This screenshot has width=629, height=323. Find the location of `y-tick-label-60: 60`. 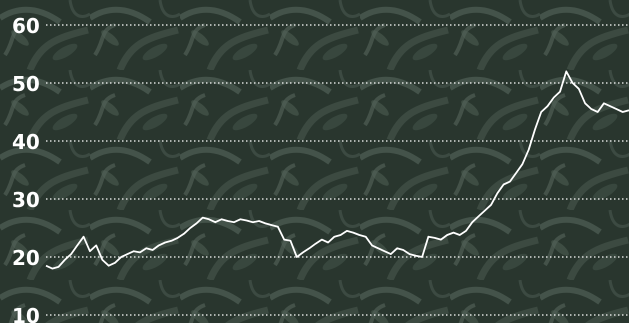

y-tick-label-60: 60 is located at coordinates (26, 26).